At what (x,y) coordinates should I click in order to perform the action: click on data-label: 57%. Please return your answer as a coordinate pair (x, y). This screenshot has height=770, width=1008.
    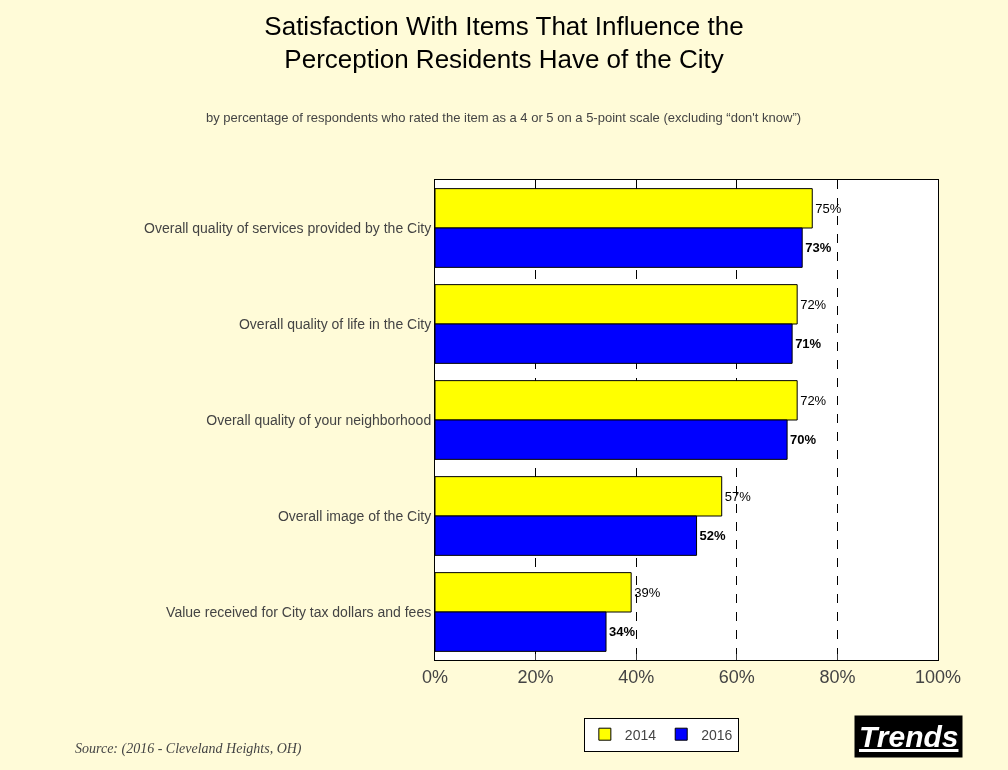
    Looking at the image, I should click on (738, 496).